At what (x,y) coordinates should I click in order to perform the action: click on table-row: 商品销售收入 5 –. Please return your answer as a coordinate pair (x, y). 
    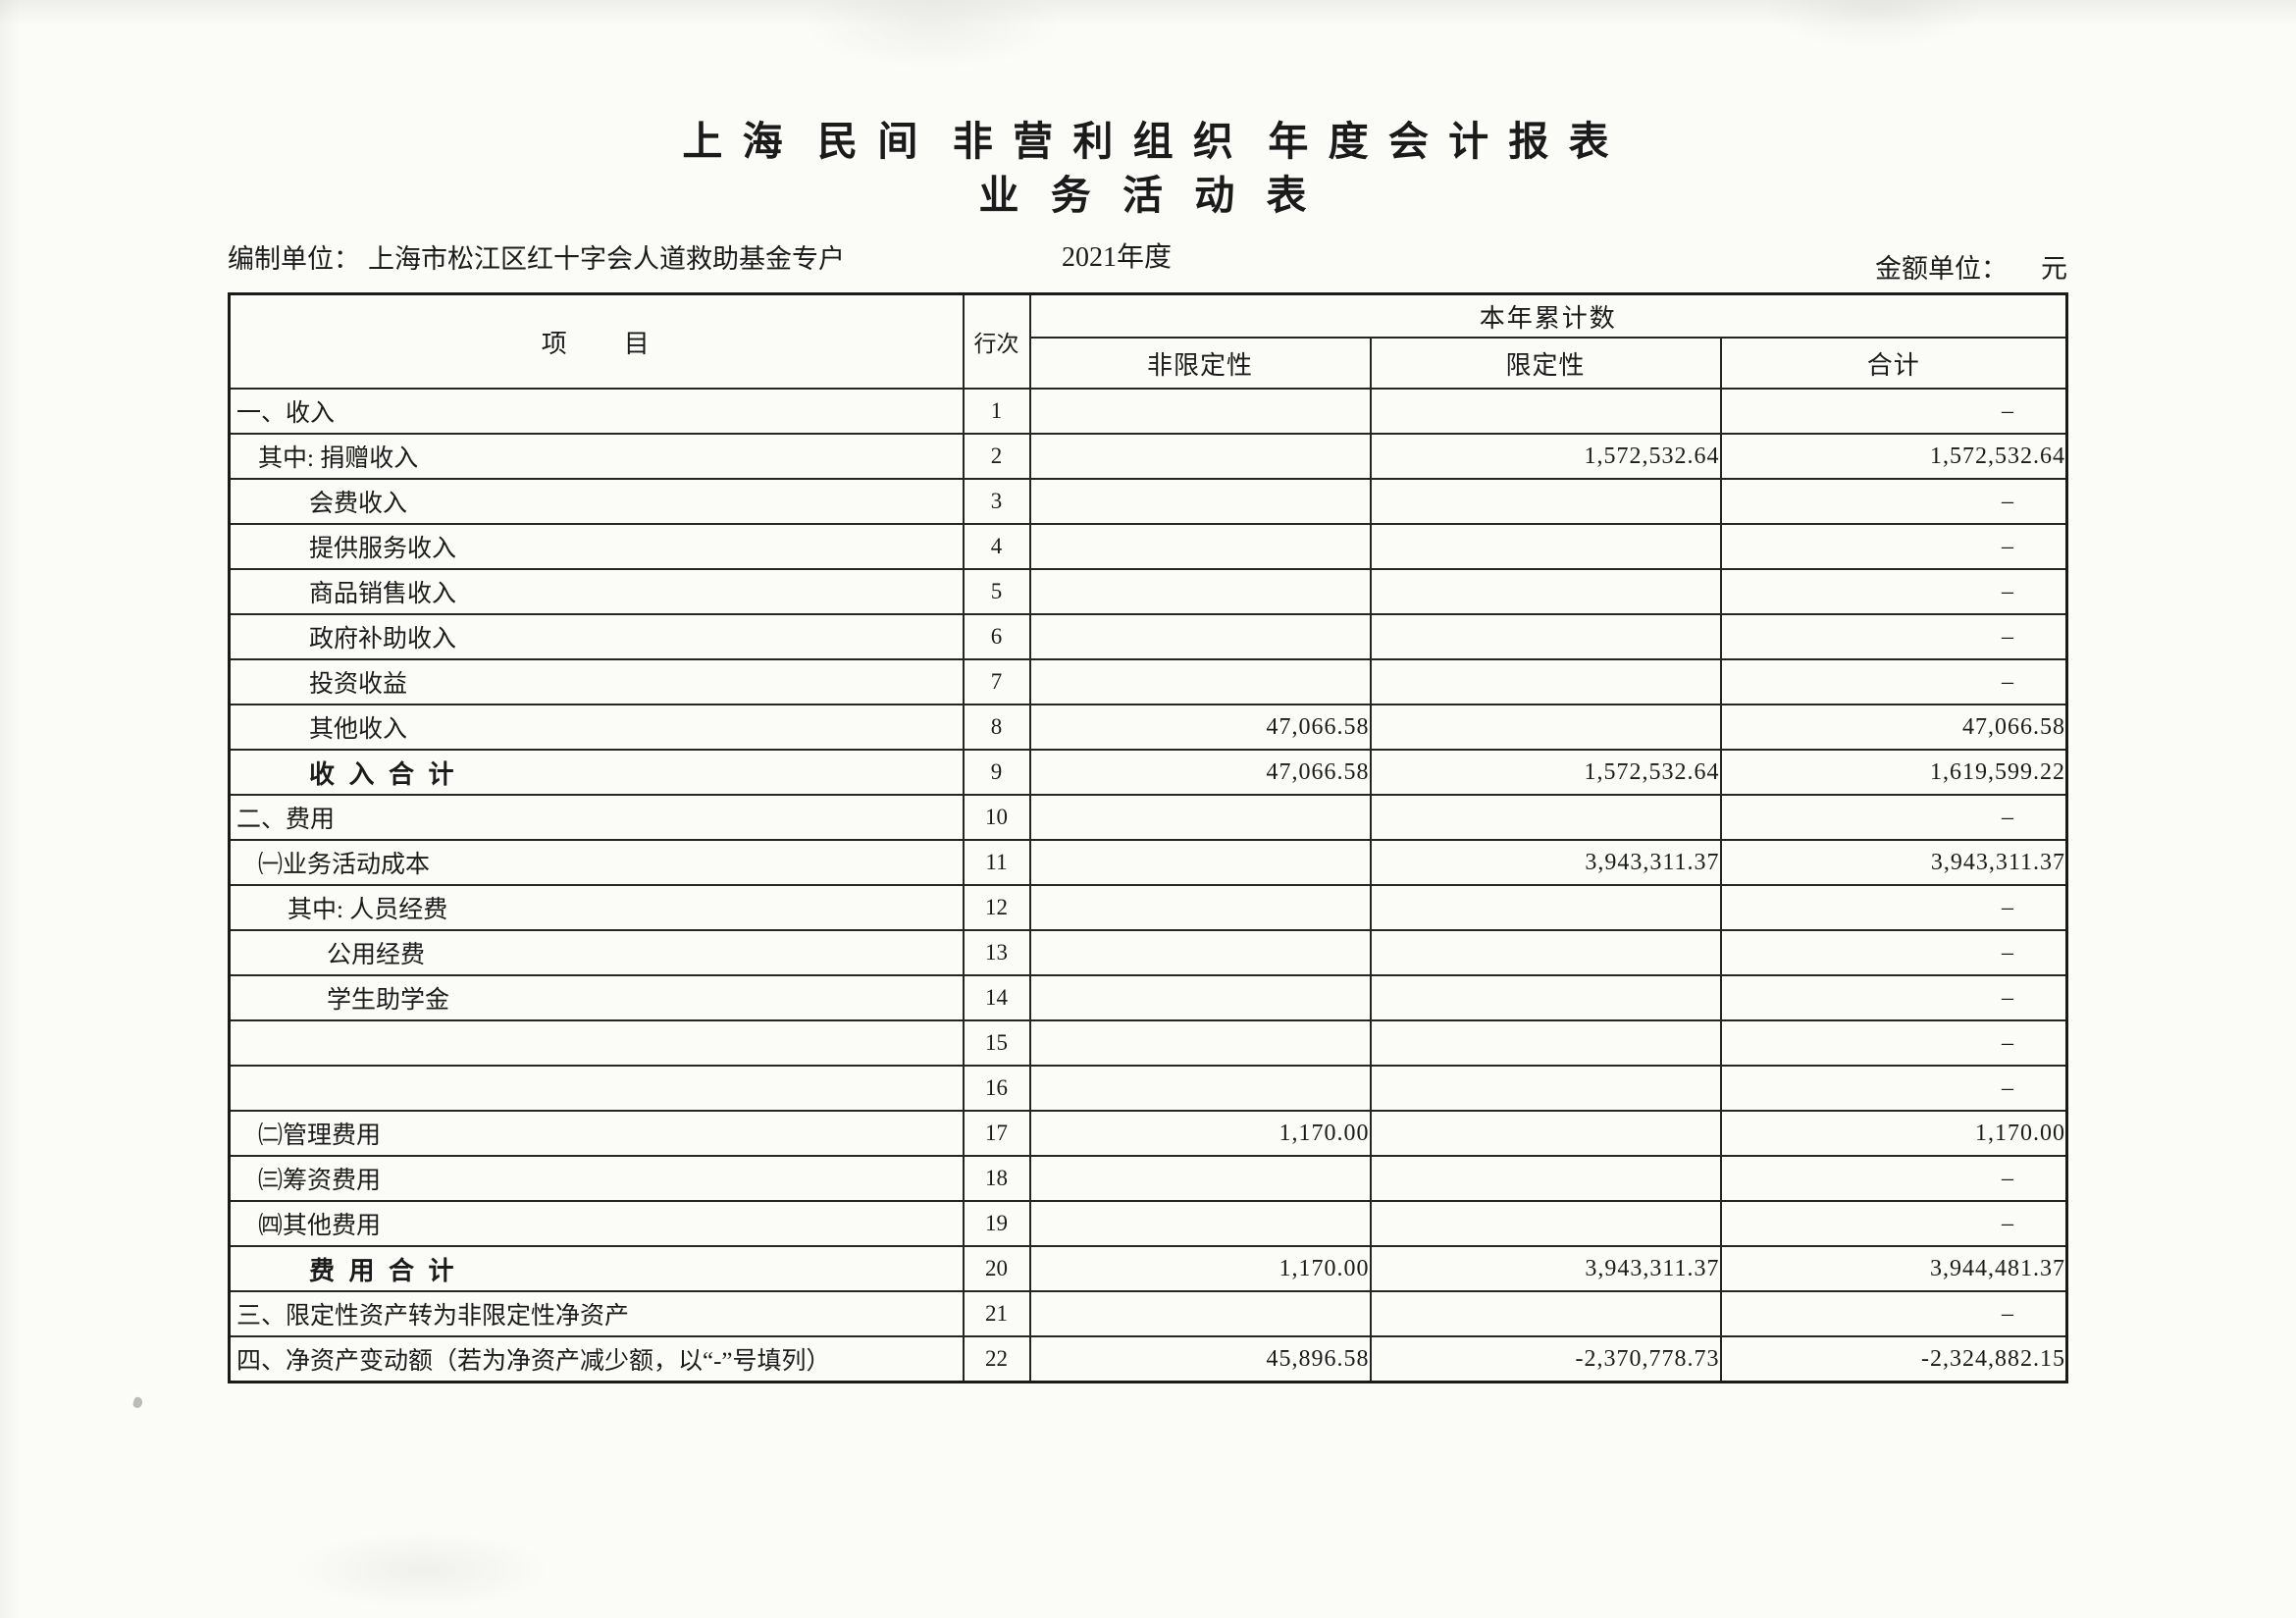
    Looking at the image, I should click on (1148, 591).